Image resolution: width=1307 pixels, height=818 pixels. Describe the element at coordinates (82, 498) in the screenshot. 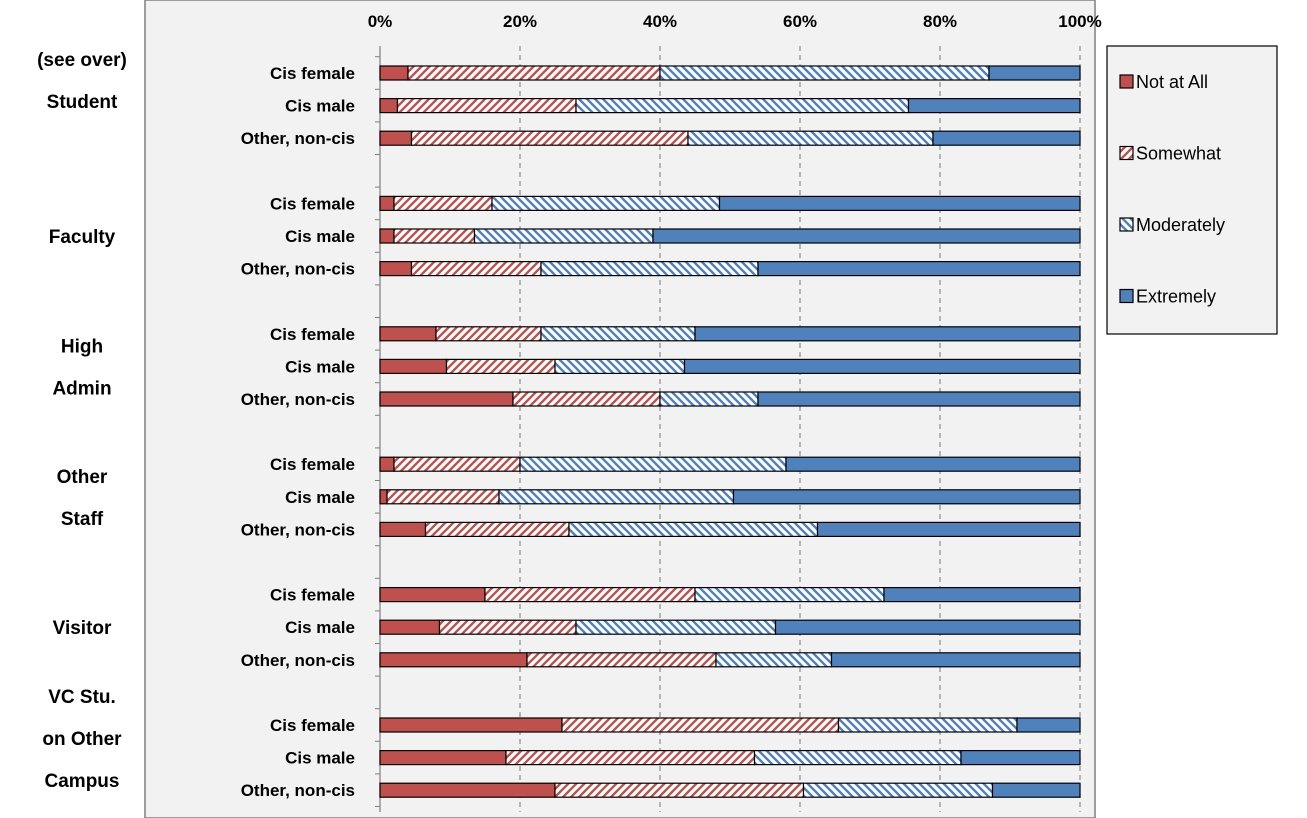

I see `group-label: Other Staff` at that location.